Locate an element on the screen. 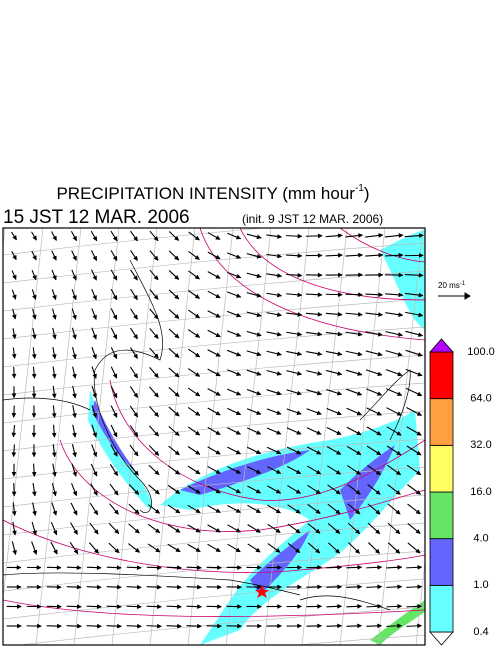 The height and width of the screenshot is (650, 500). wind-scale-label: 20 ms-1 is located at coordinates (452, 286).